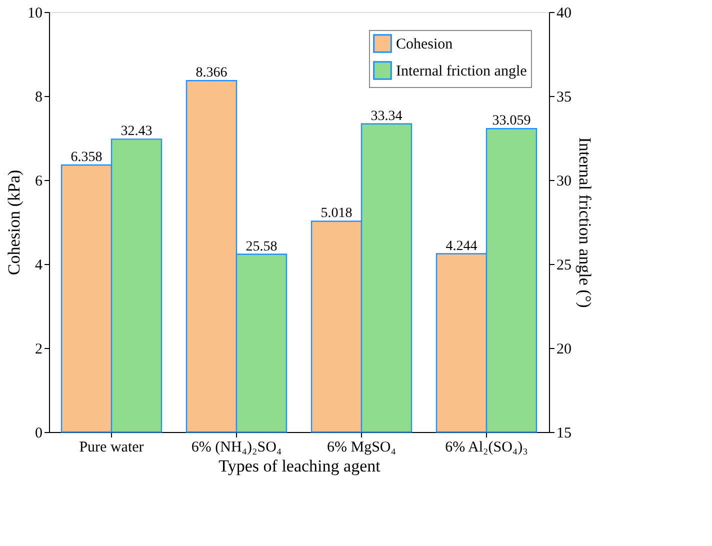 This screenshot has width=712, height=546. Describe the element at coordinates (486, 448) in the screenshot. I see `x-tick-label: 6% Al₂(SO₄)₃` at that location.